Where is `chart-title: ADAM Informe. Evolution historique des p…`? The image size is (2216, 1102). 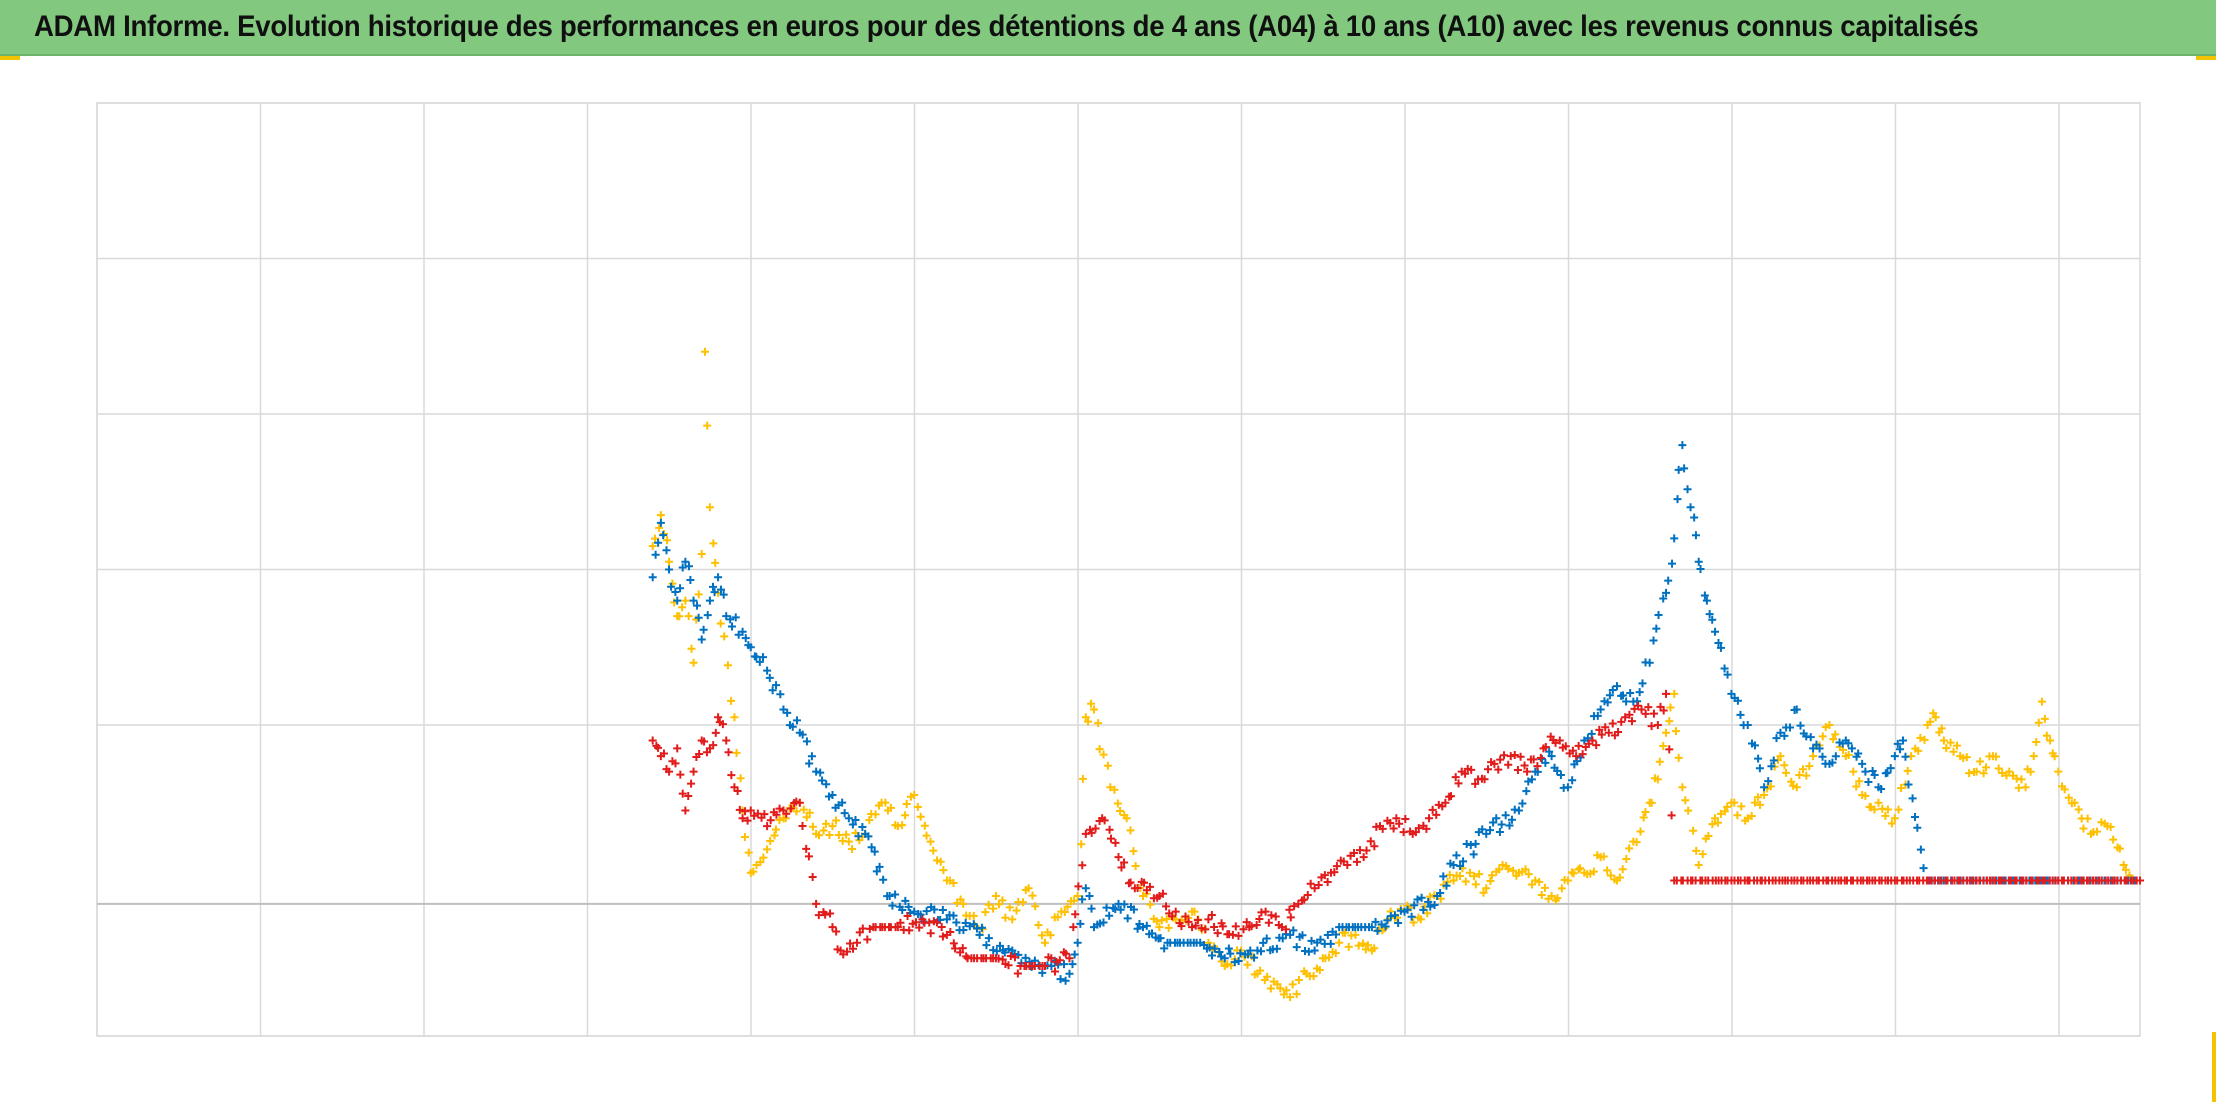
chart-title: ADAM Informe. Evolution historique des p… is located at coordinates (1006, 26).